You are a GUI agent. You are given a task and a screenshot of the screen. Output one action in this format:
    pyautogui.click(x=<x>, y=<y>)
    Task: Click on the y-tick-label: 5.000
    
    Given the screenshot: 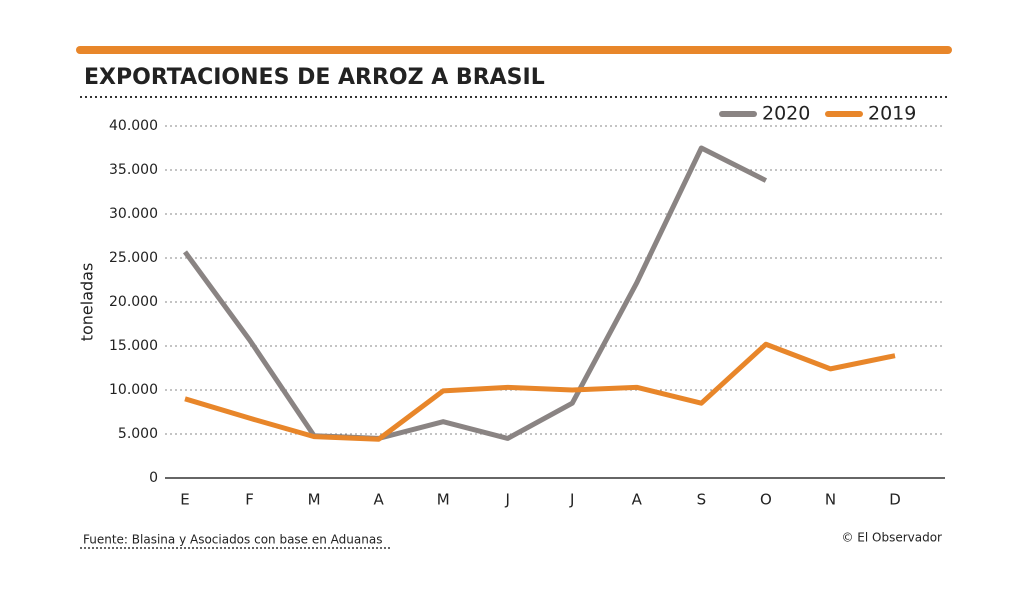 What is the action you would take?
    pyautogui.click(x=138, y=434)
    